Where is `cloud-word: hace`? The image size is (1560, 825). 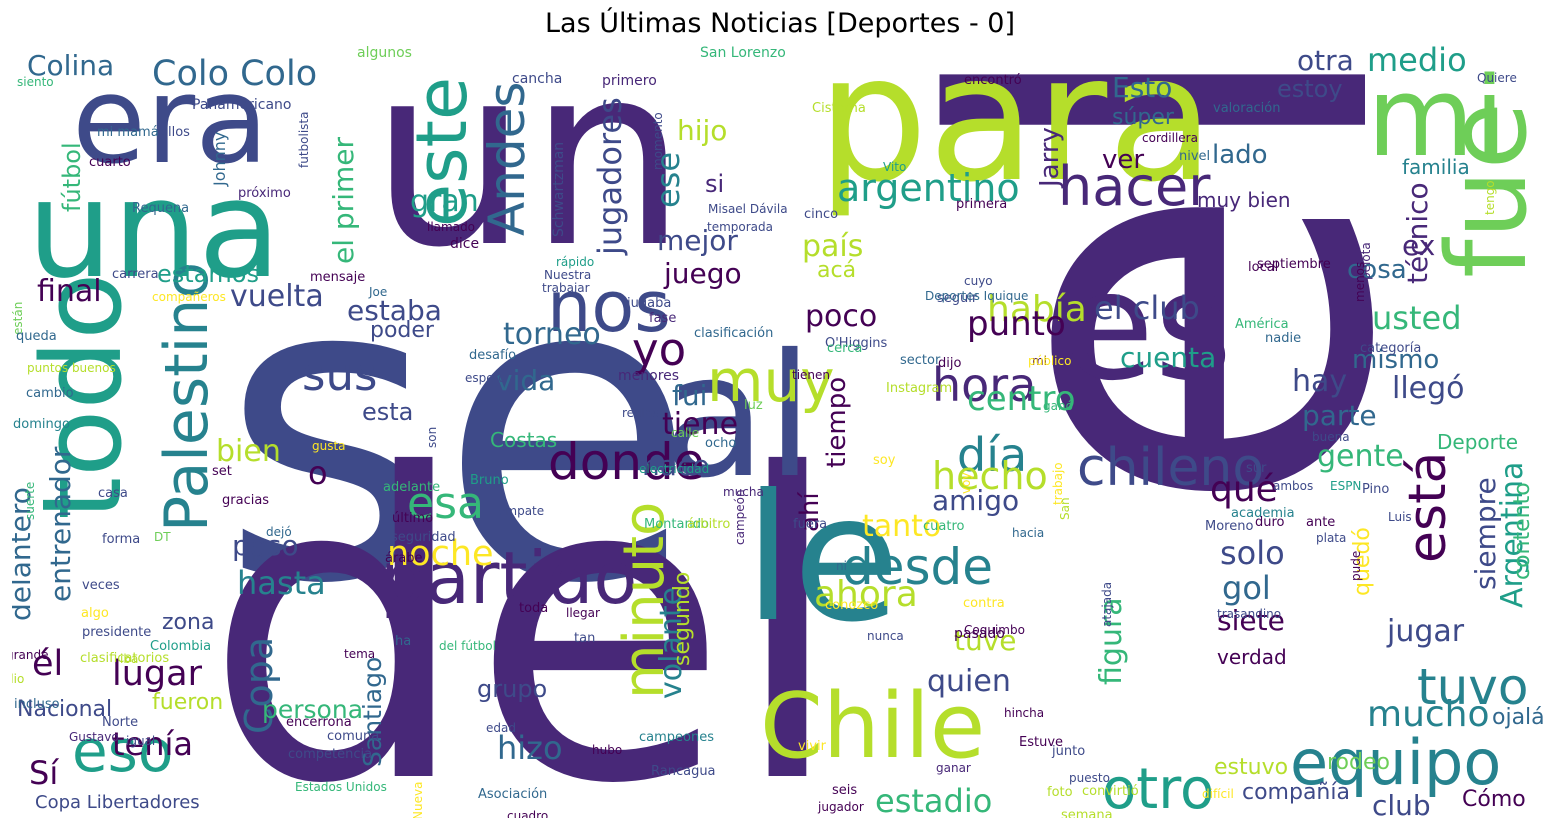
cloud-word: hace is located at coordinates (676, 465).